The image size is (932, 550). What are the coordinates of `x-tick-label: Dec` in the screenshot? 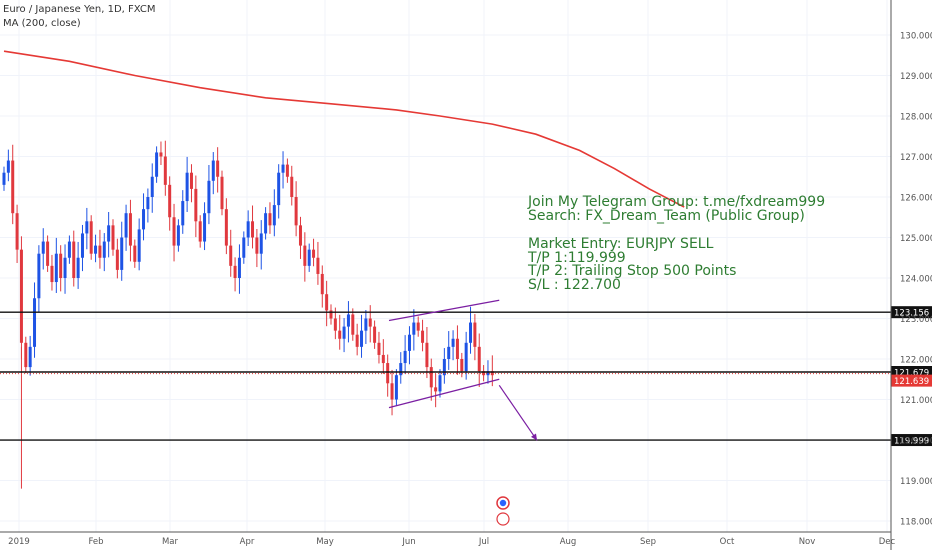 It's located at (887, 542).